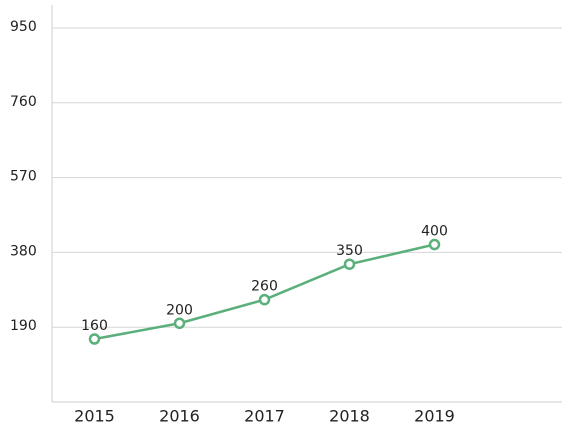 This screenshot has height=434, width=573. I want to click on value-label: 160, so click(94, 326).